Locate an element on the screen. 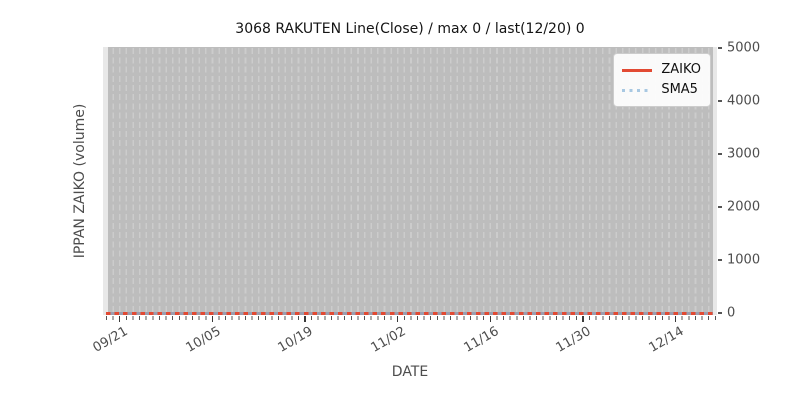 The height and width of the screenshot is (400, 800). x-tick-label: 11/02 is located at coordinates (388, 340).